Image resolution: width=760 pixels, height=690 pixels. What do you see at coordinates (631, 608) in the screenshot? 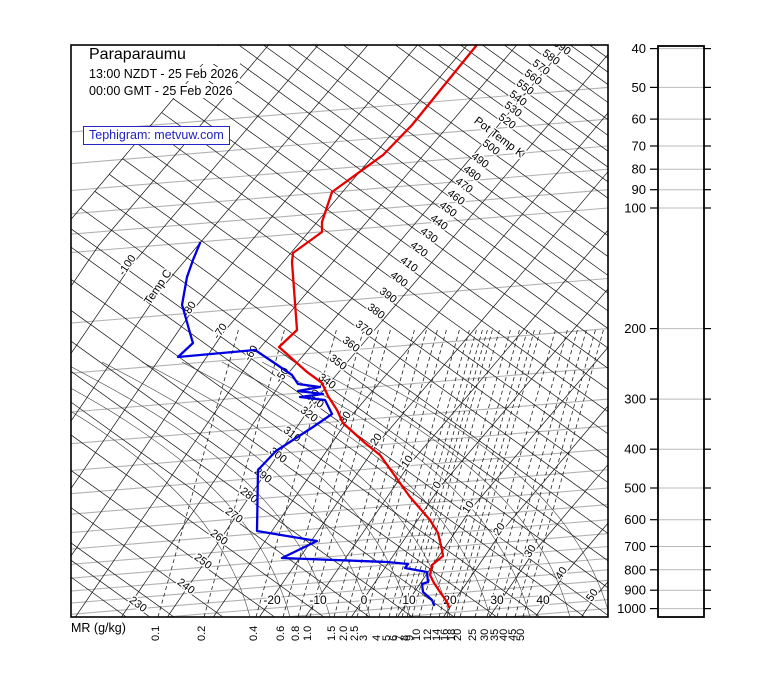
I see `svg-text: 1000` at bounding box center [631, 608].